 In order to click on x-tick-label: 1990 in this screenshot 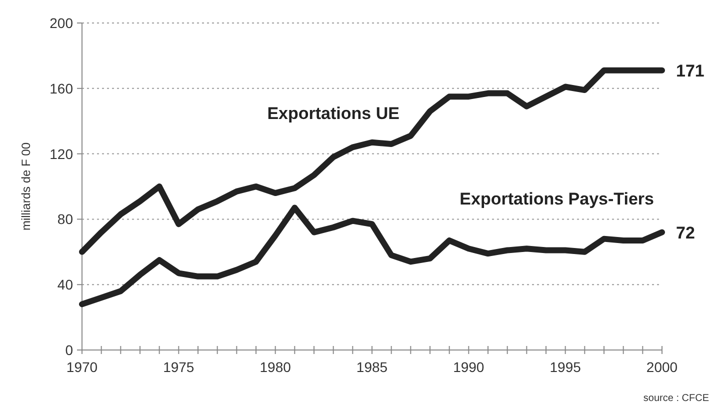, I will do `click(468, 367)`.